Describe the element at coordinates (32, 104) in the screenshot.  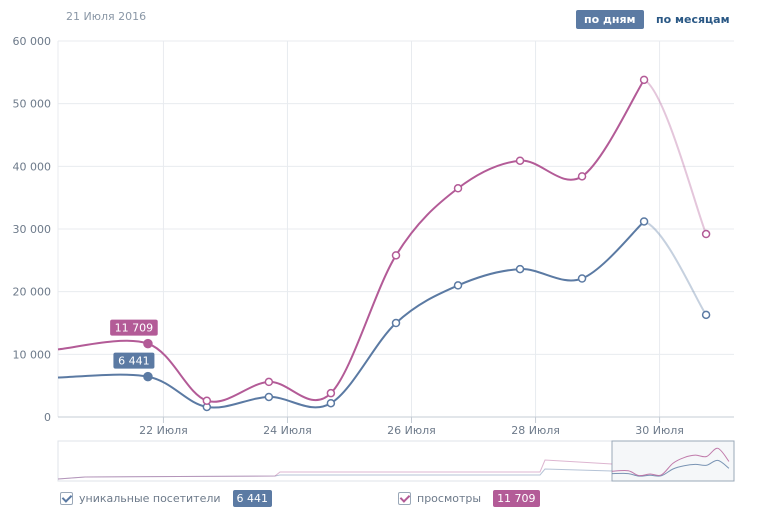
I see `y-tick-label: 50 000` at that location.